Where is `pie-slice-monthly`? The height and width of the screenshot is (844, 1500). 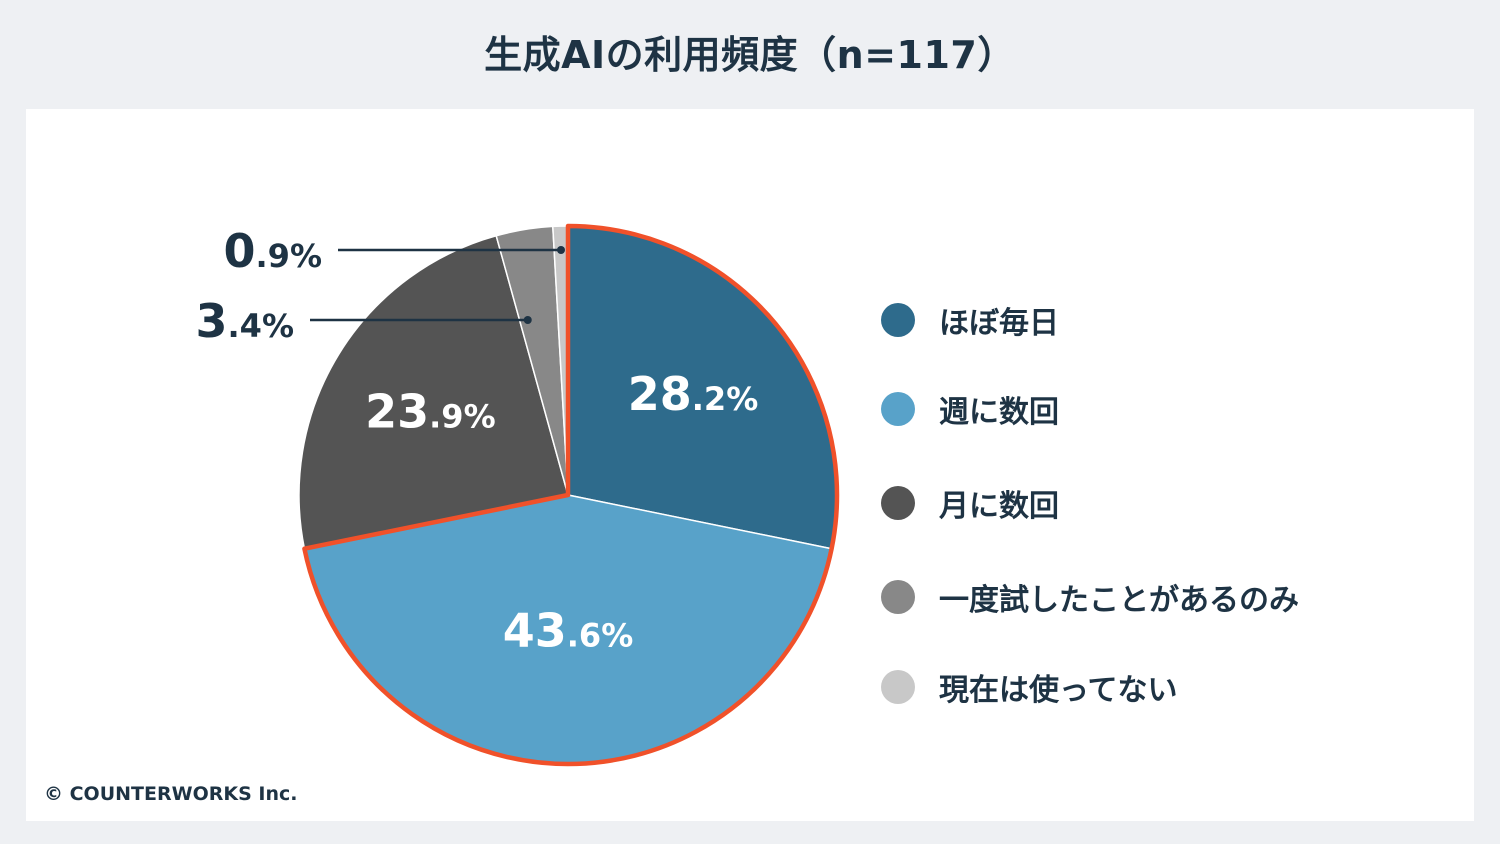 pie-slice-monthly is located at coordinates (433, 392).